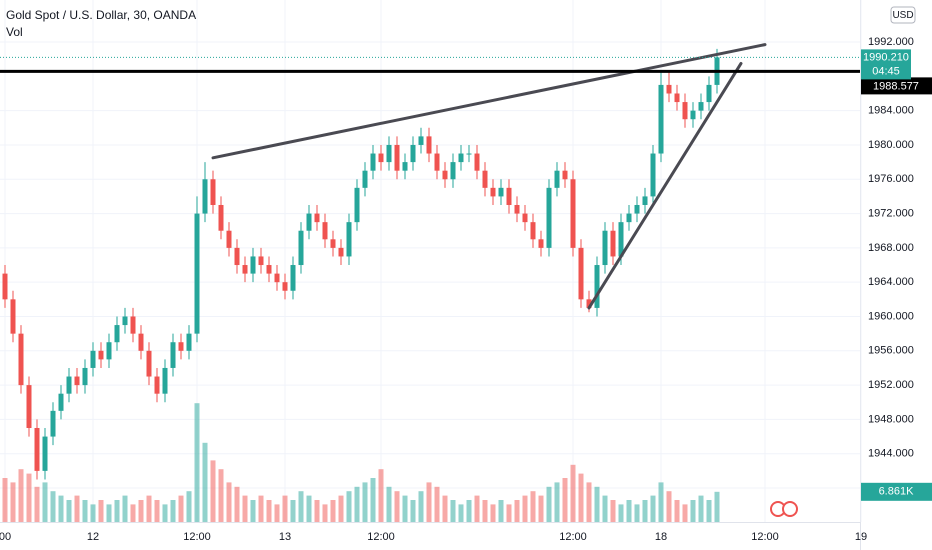 The height and width of the screenshot is (550, 932). What do you see at coordinates (891, 454) in the screenshot?
I see `y-tick-label: 1944.000` at bounding box center [891, 454].